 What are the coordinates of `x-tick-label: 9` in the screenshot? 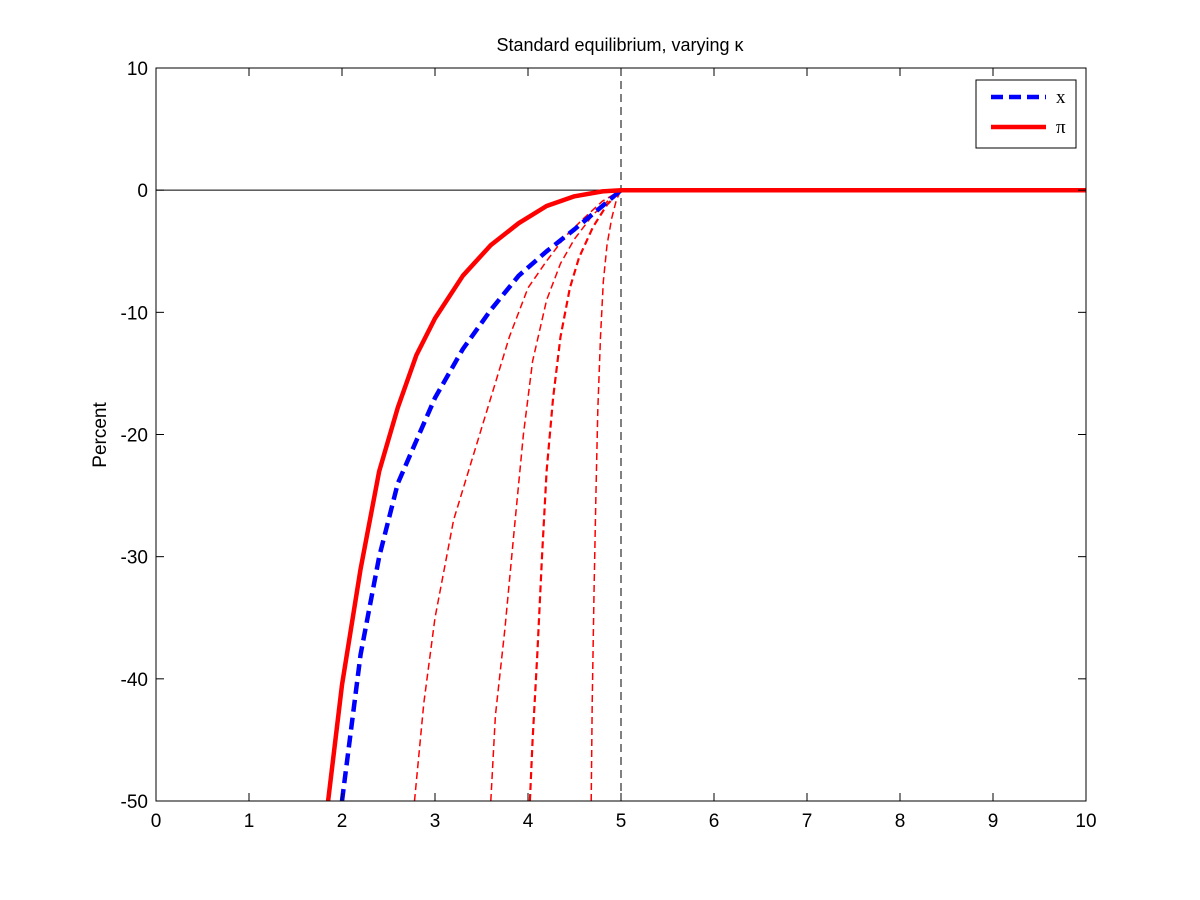 It's located at (993, 821).